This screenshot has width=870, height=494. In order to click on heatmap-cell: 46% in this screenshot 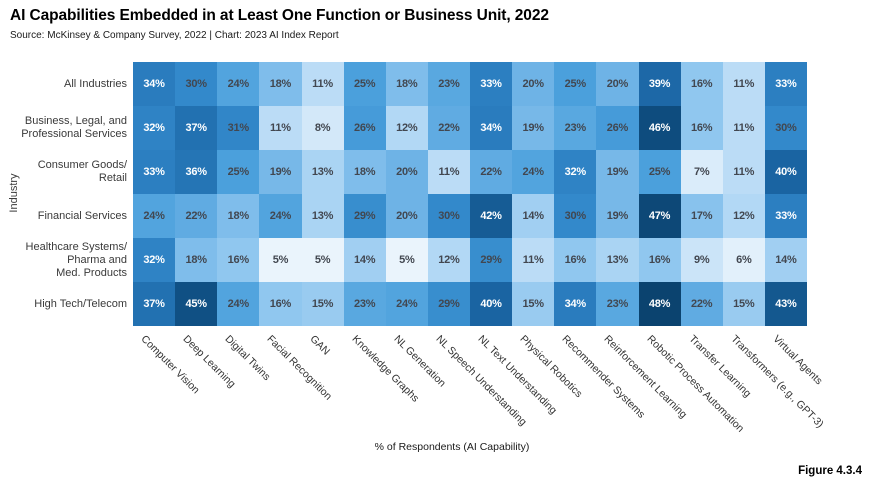, I will do `click(659, 128)`.